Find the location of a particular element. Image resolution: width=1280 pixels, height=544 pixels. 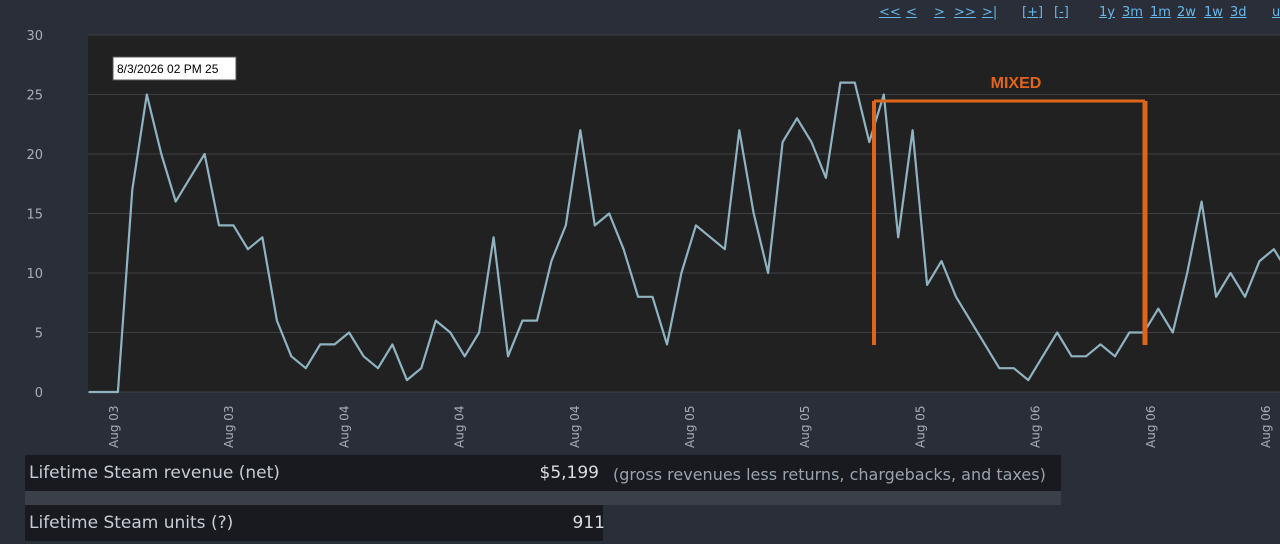

nav-next-link: > is located at coordinates (939, 12).